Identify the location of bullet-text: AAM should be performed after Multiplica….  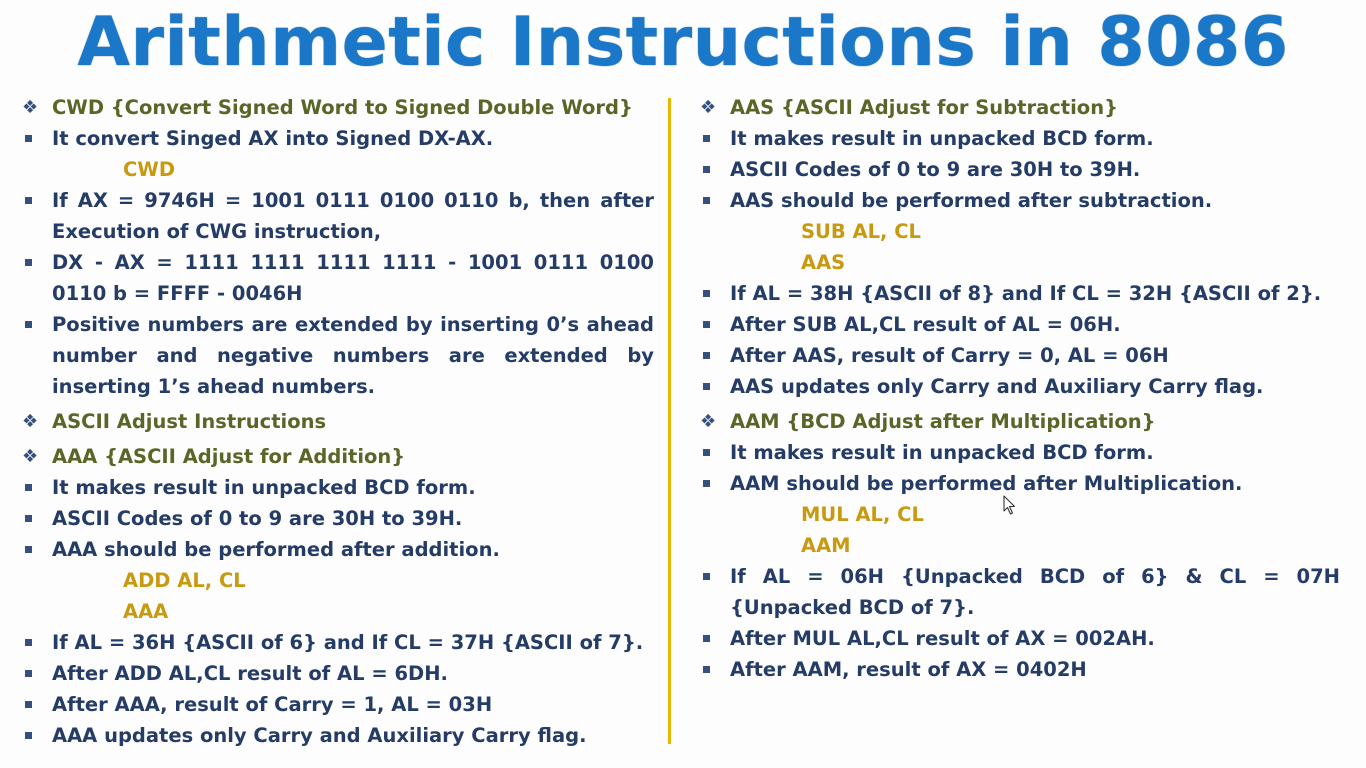
(986, 483).